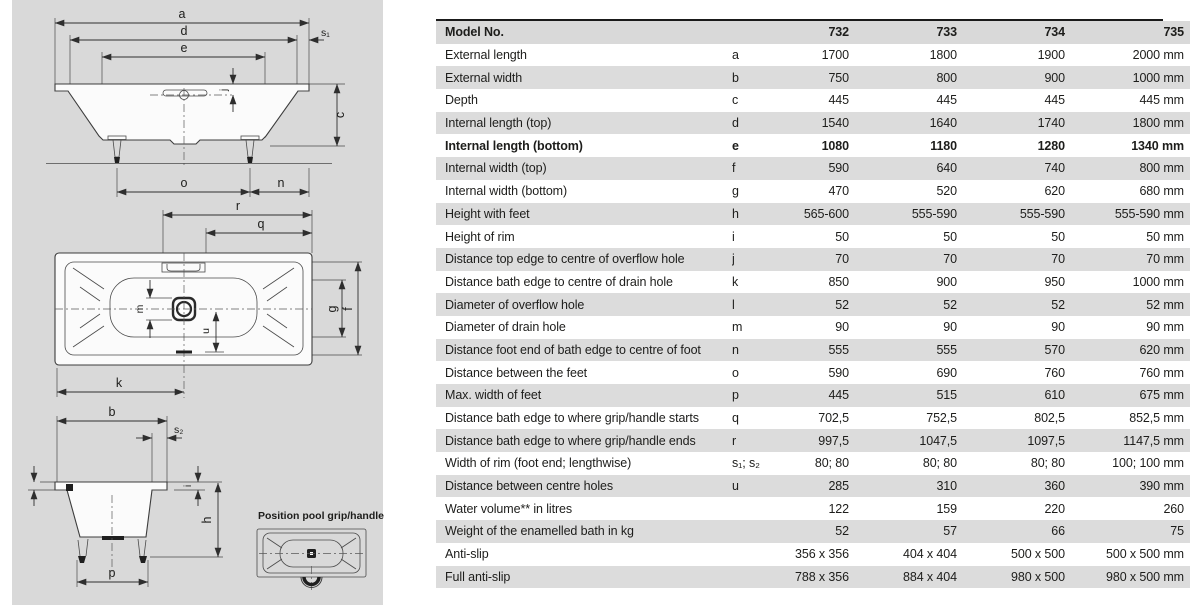  Describe the element at coordinates (250, 149) in the screenshot. I see `foot-right` at that location.